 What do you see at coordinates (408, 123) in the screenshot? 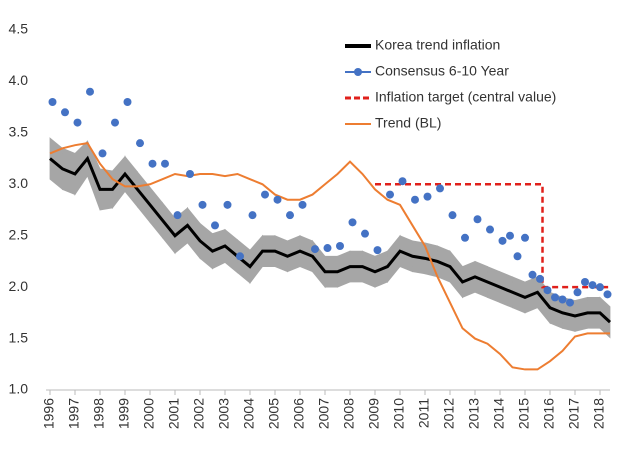
I see `legend-label: Trend (BL)` at bounding box center [408, 123].